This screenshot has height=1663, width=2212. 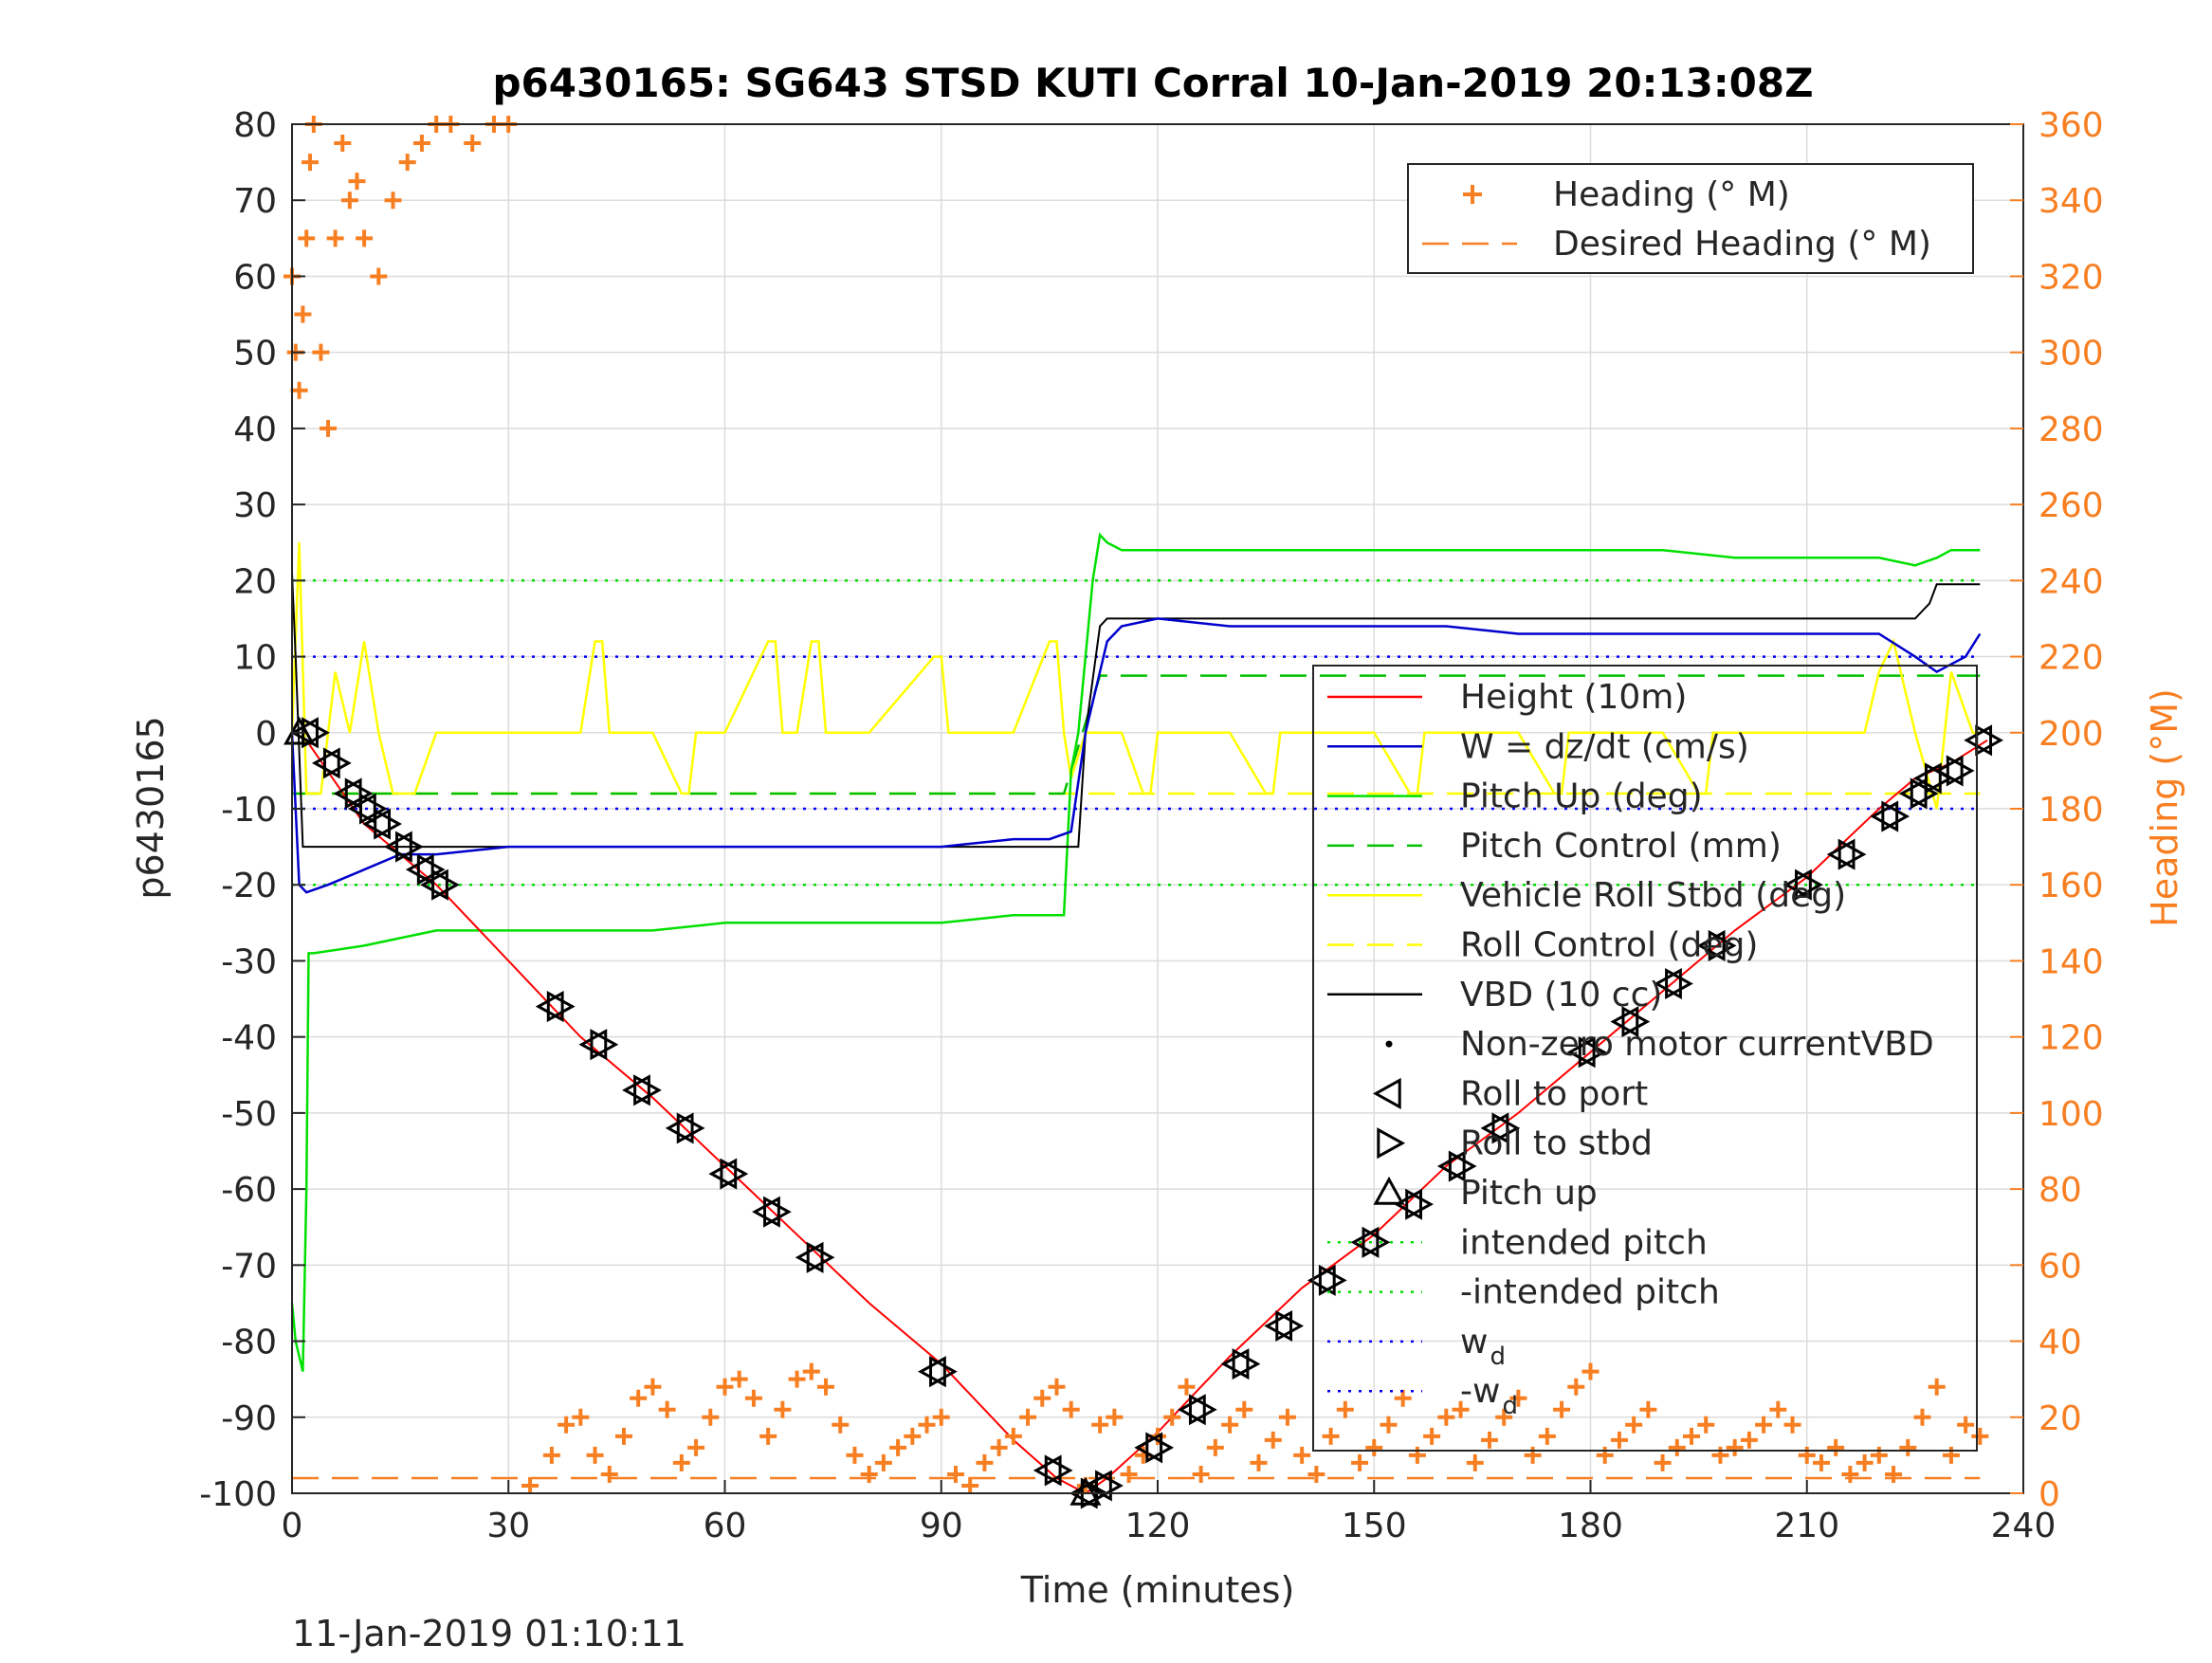 What do you see at coordinates (249, 1343) in the screenshot?
I see `left-y-tick-label: -80` at bounding box center [249, 1343].